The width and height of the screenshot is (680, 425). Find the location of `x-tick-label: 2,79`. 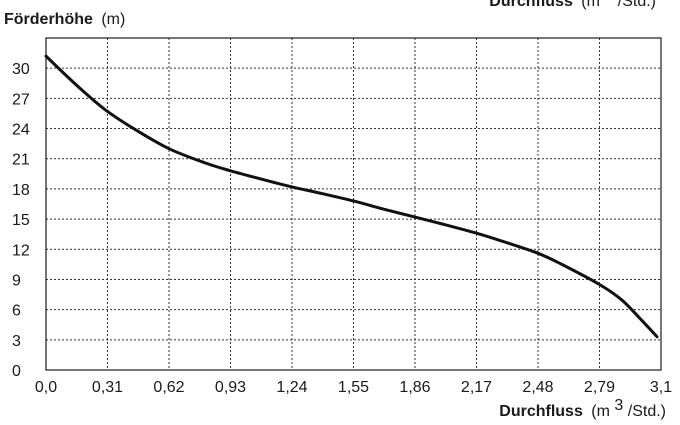

x-tick-label: 2,79 is located at coordinates (599, 387).